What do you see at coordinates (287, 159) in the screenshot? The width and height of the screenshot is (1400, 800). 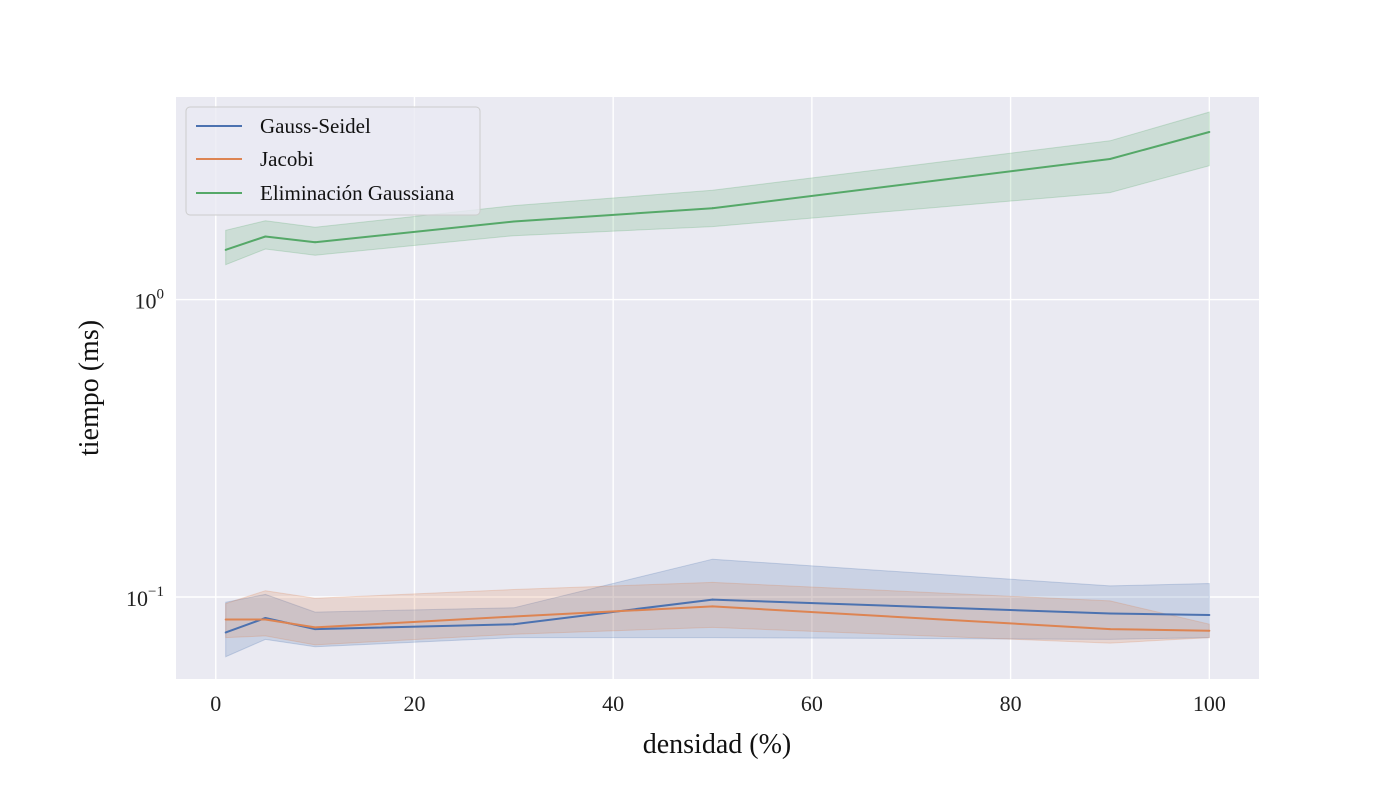 I see `legend-label-jacobi: Jacobi` at bounding box center [287, 159].